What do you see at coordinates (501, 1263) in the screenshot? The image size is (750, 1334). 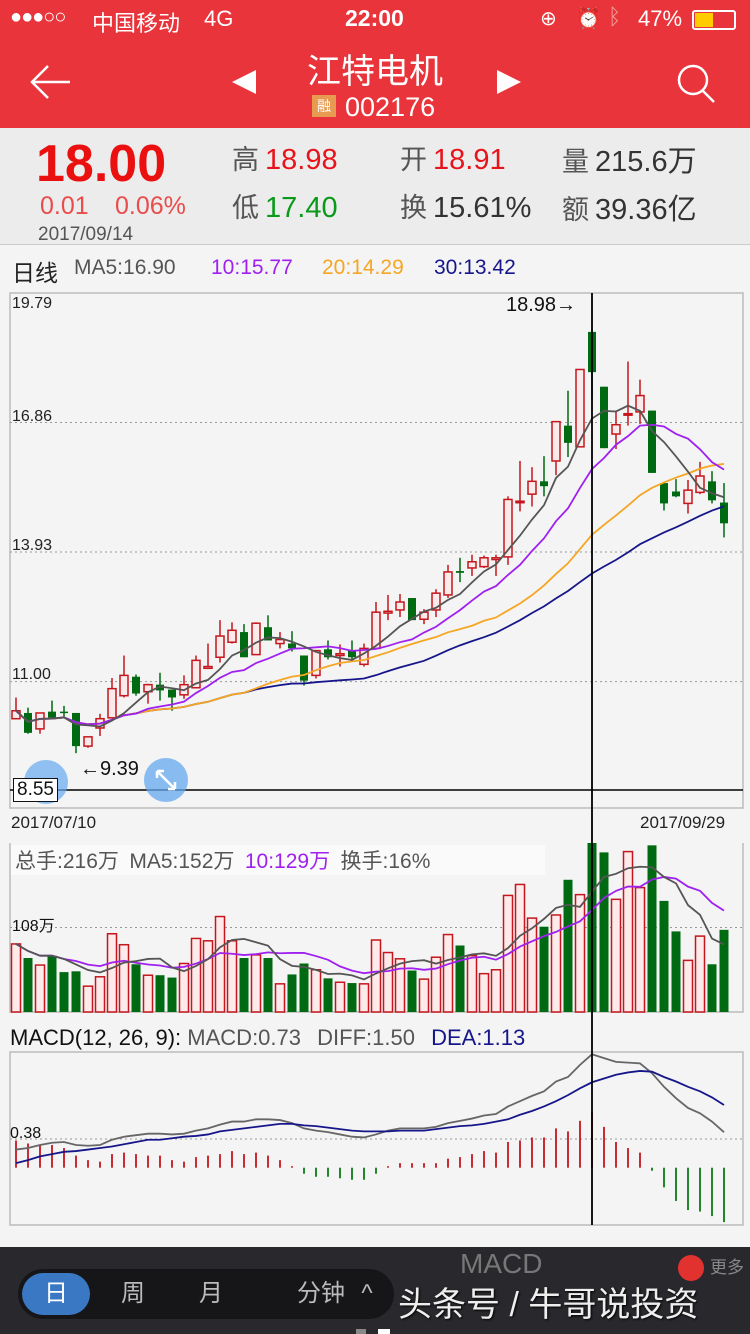 I see `indicator-overlay: MACD` at bounding box center [501, 1263].